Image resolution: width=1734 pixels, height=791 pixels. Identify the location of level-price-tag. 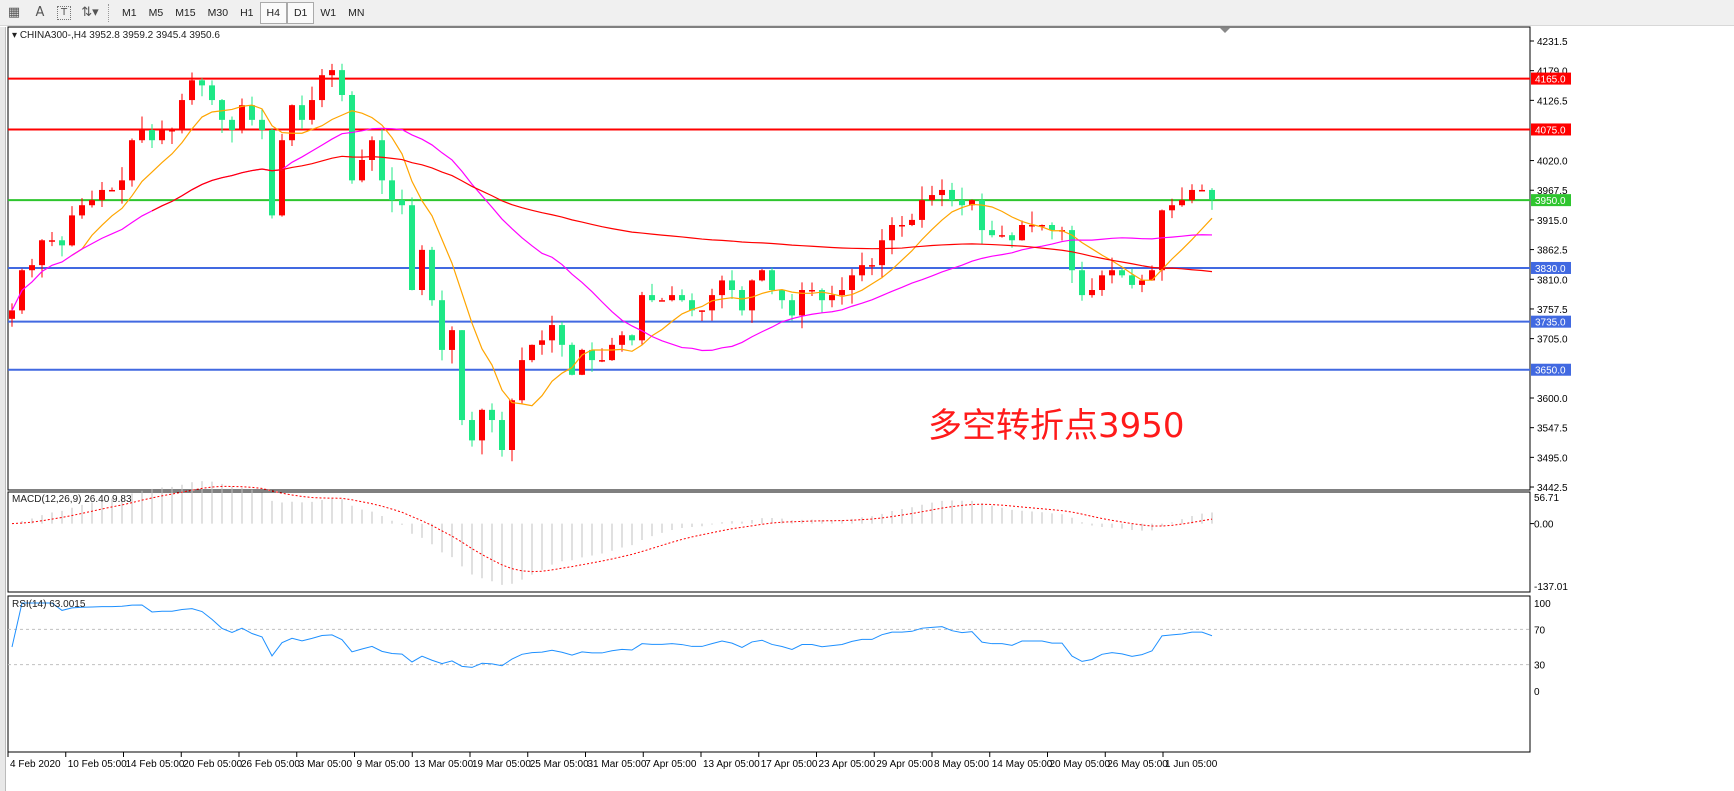
(1551, 129).